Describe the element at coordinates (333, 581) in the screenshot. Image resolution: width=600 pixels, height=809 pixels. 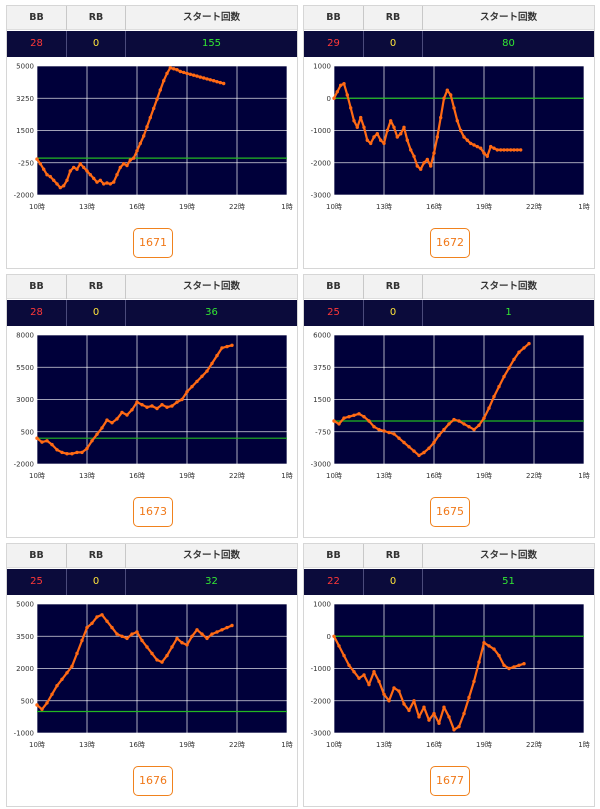
I see `bb-value: 22` at that location.